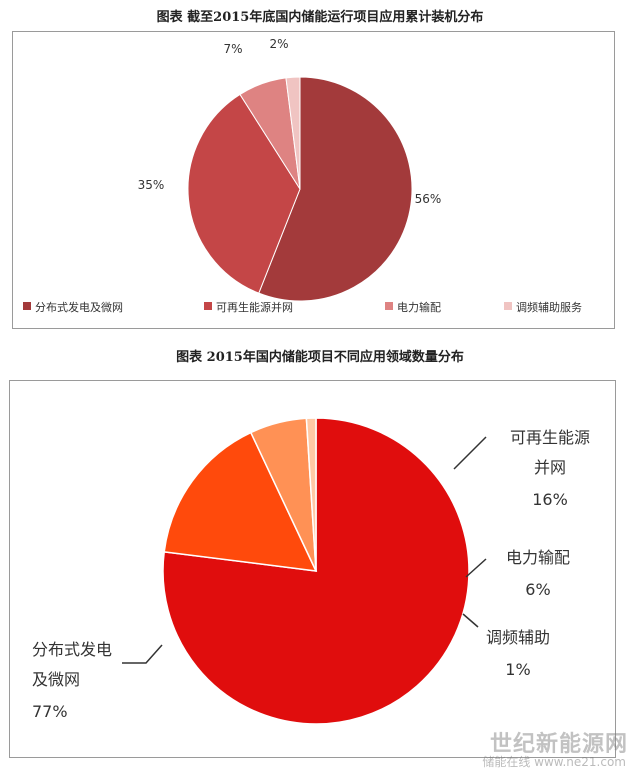 This screenshot has width=640, height=772. I want to click on chart1-legend-label-2: 可再生能源并网, so click(254, 307).